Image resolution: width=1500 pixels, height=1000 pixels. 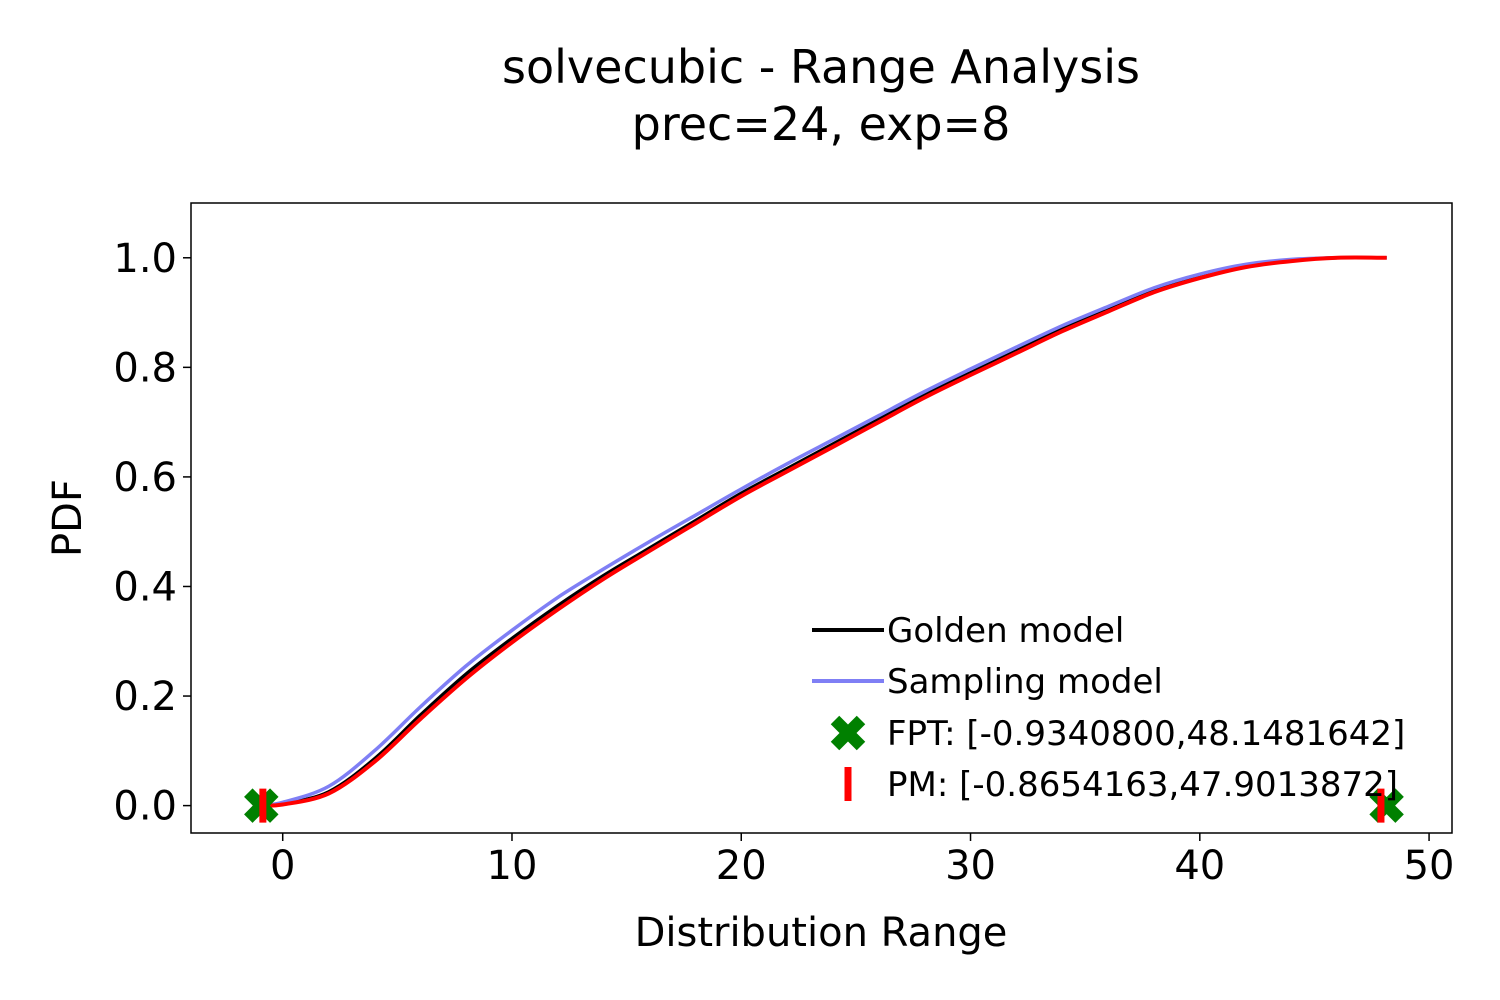 What do you see at coordinates (1005, 631) in the screenshot?
I see `legend-label: Golden model` at bounding box center [1005, 631].